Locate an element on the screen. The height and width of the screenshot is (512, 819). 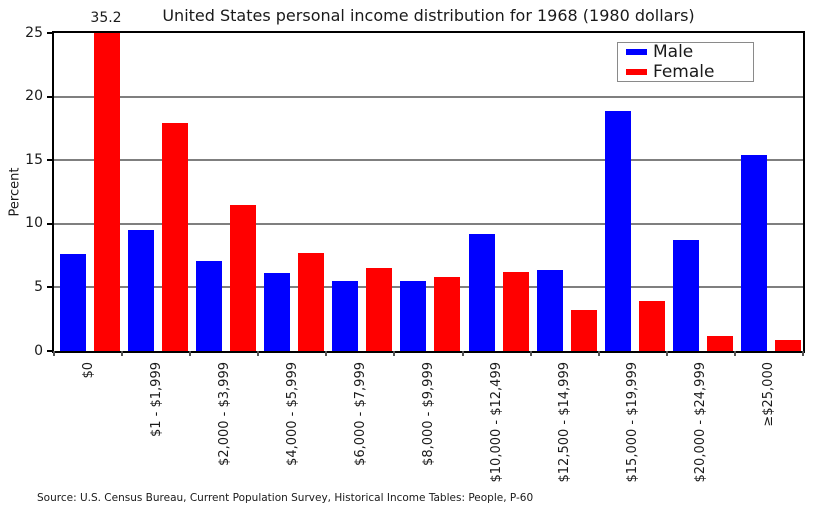
x-tick-label-$6,000 - $7,999: $6,000 - $7,999 is located at coordinates (360, 414).